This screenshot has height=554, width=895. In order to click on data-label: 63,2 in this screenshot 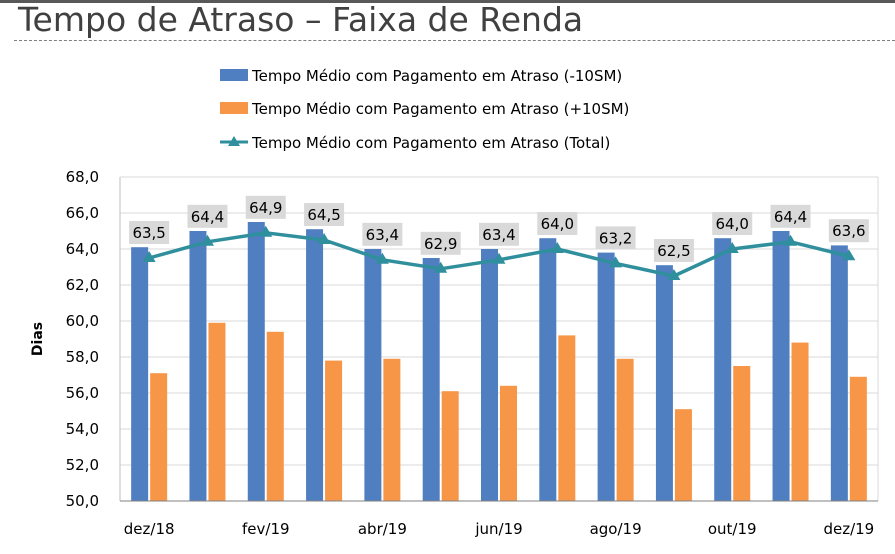, I will do `click(615, 238)`.